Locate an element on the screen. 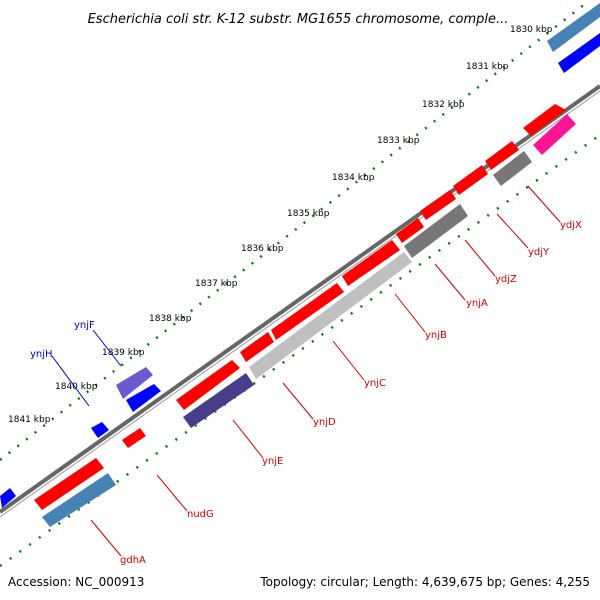 This screenshot has width=600, height=600. gene-label-ynjA: ynjA is located at coordinates (477, 303).